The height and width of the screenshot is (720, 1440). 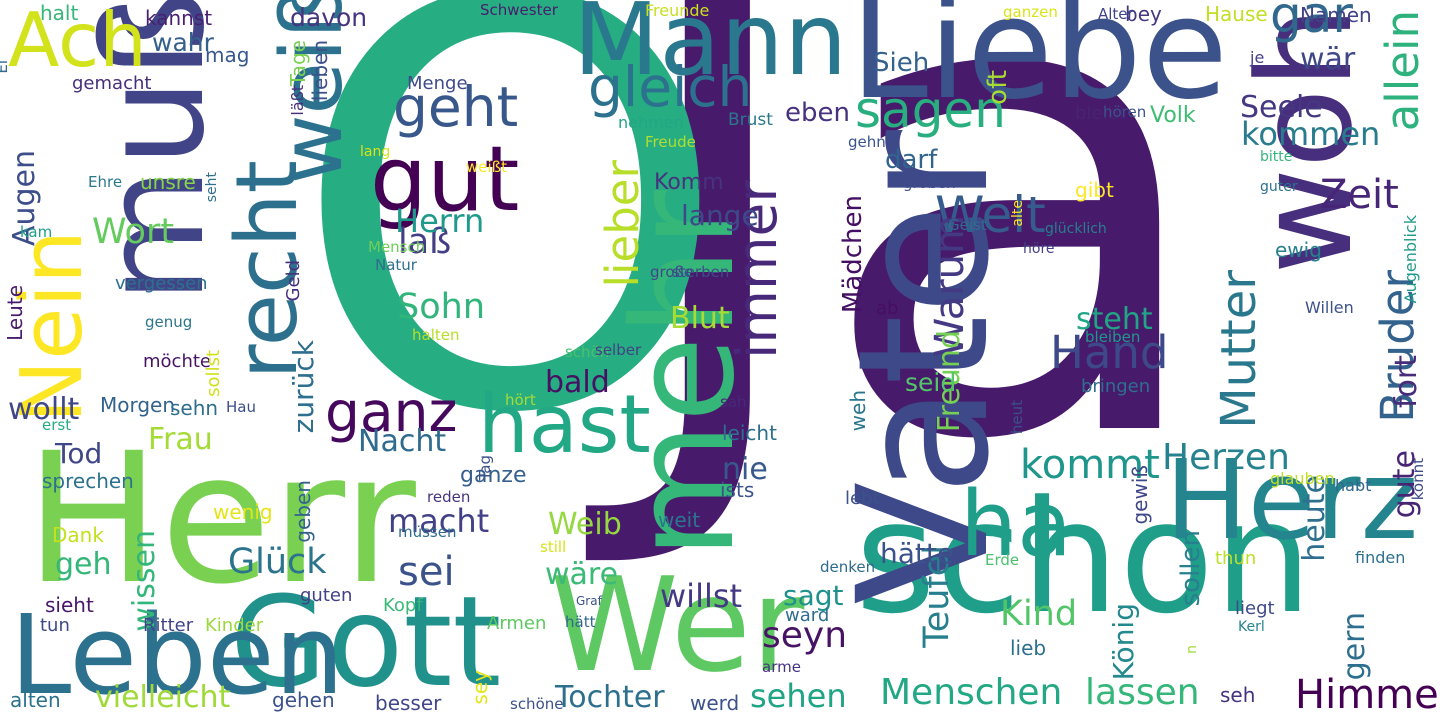 I want to click on word-ward: ward, so click(x=807, y=615).